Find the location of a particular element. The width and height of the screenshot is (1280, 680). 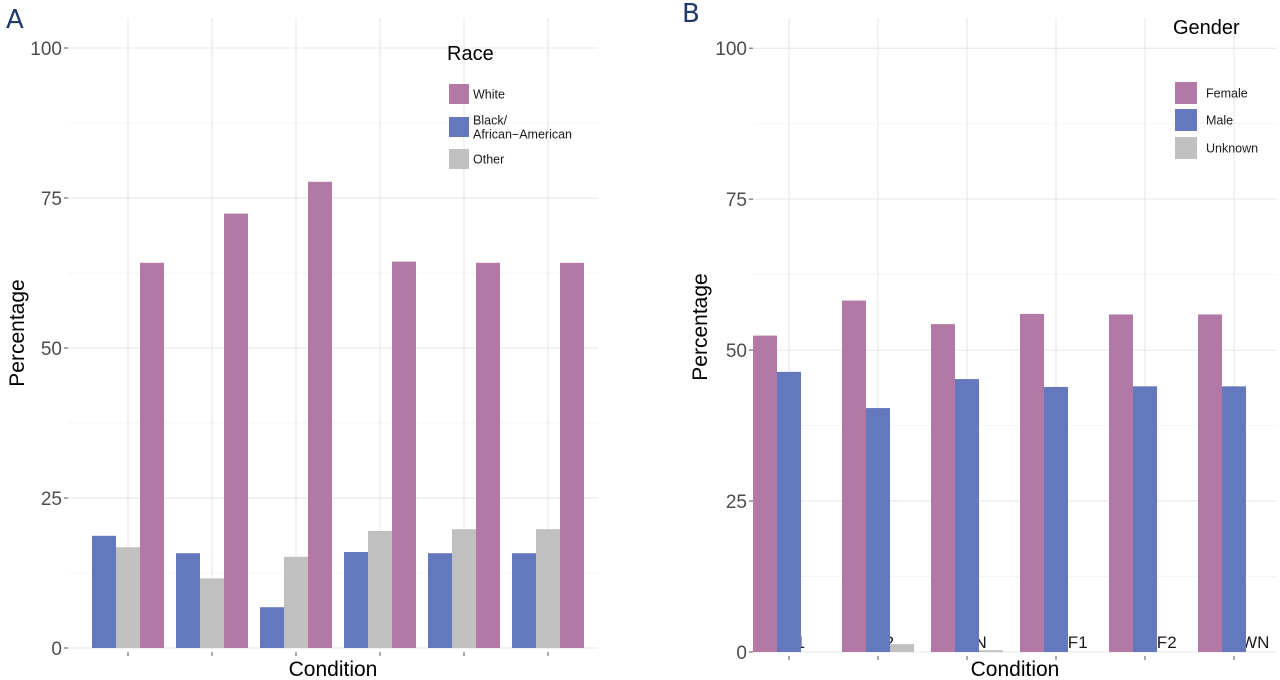

bar-black-african-american-nonnf2 is located at coordinates (440, 600).